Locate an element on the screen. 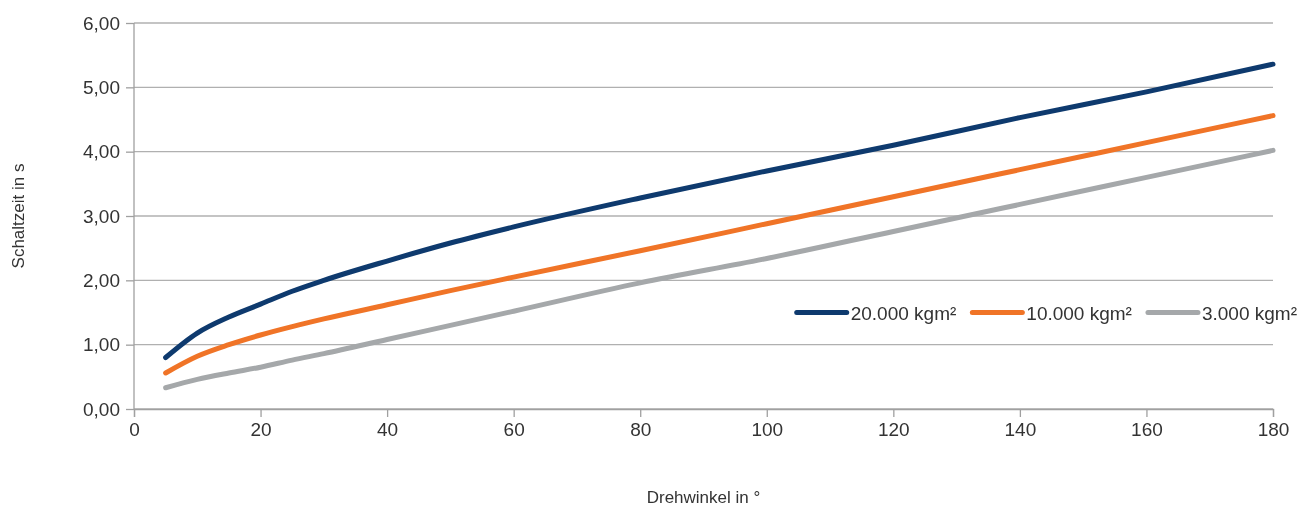 This screenshot has width=1306, height=508. y-axis-title: Schaltzeit in s is located at coordinates (18, 216).